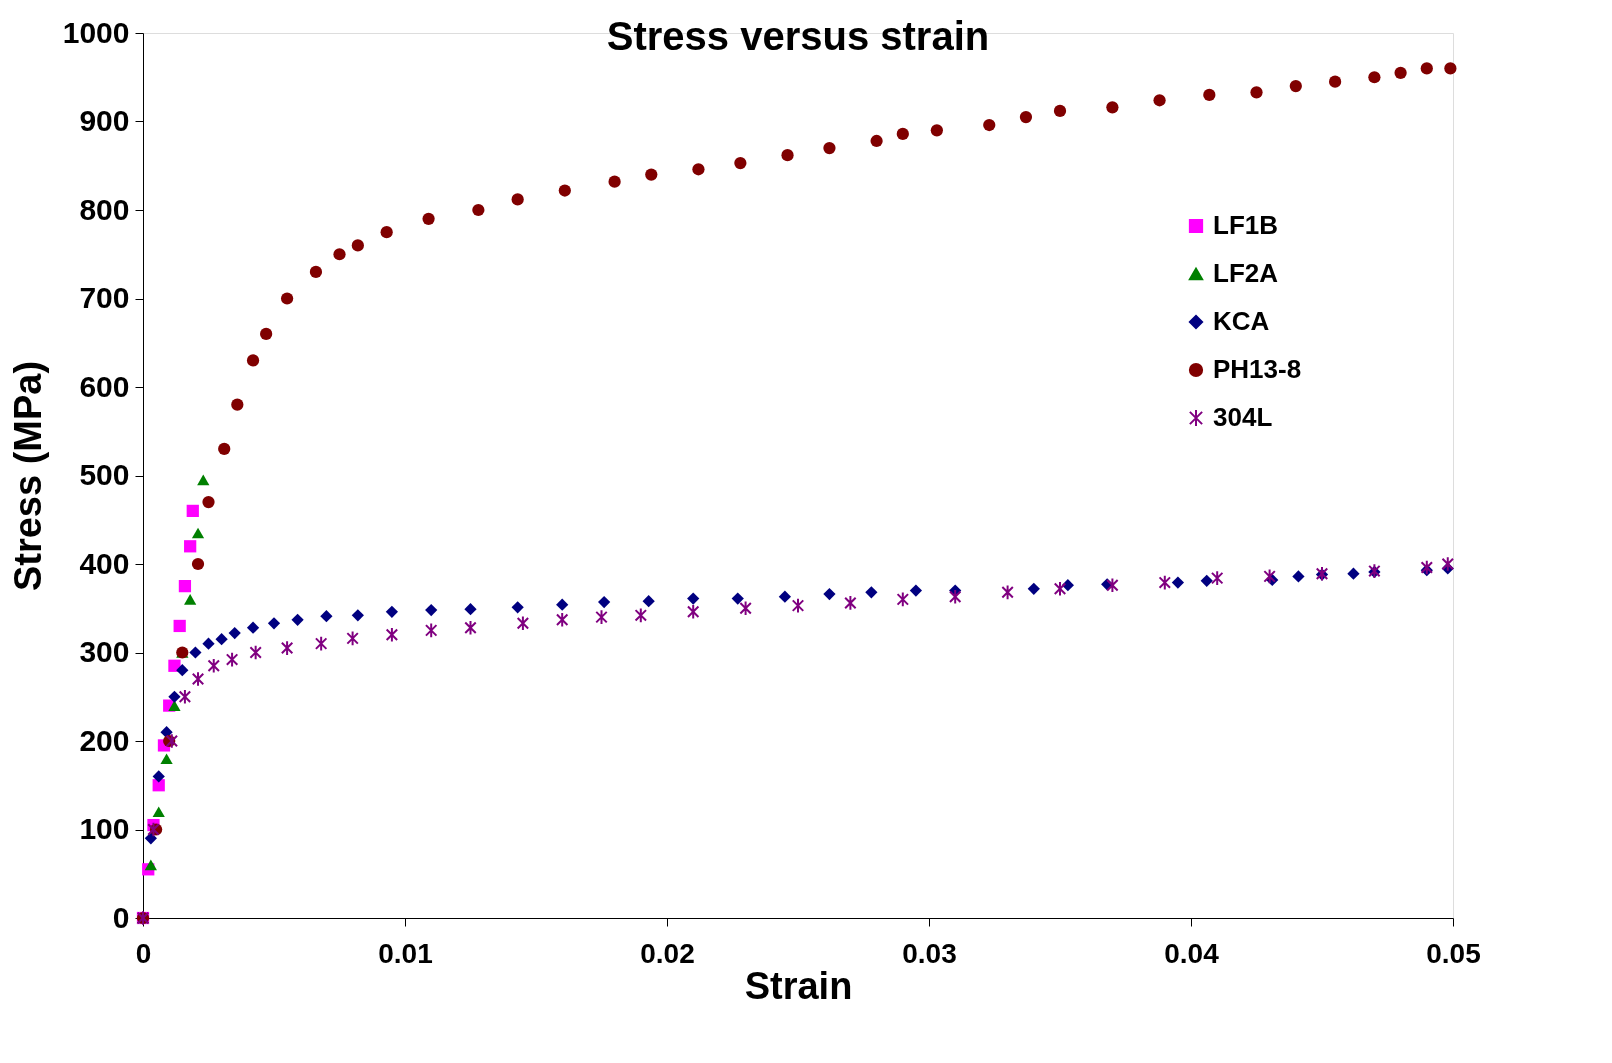  Describe the element at coordinates (405, 953) in the screenshot. I see `x-tick-label: 0.01` at that location.